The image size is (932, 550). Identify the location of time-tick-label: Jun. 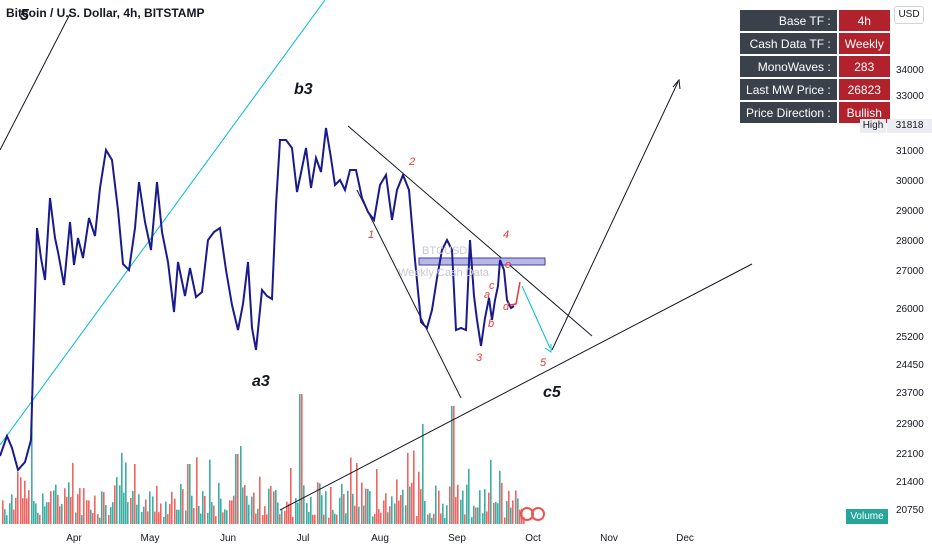
(228, 538).